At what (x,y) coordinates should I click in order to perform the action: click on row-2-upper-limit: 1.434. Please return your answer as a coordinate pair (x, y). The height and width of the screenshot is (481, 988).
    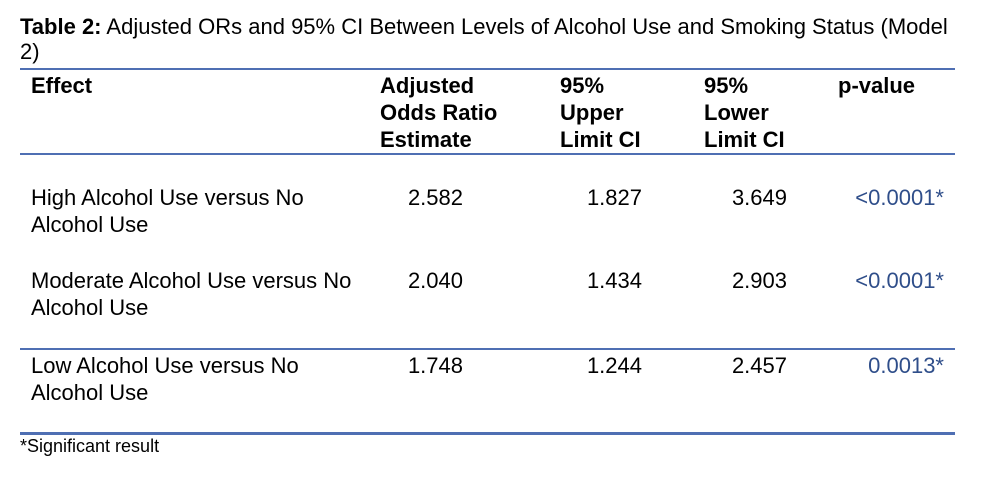
    Looking at the image, I should click on (614, 280).